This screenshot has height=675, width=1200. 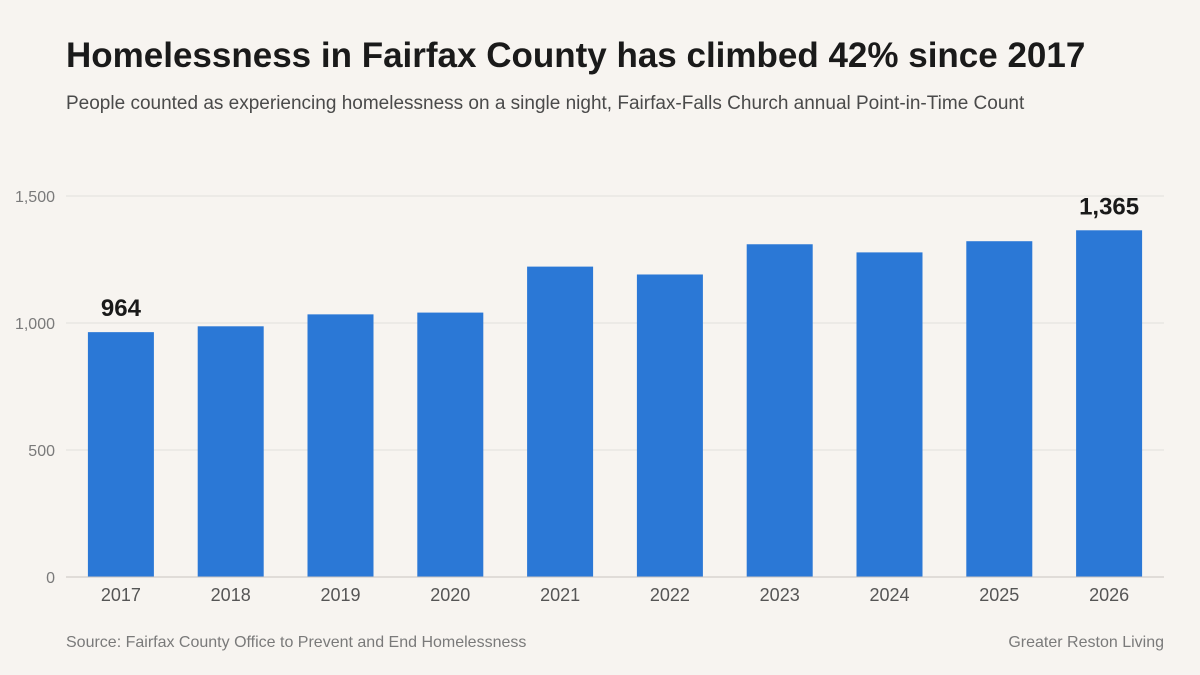 I want to click on bar-2021, so click(x=560, y=421).